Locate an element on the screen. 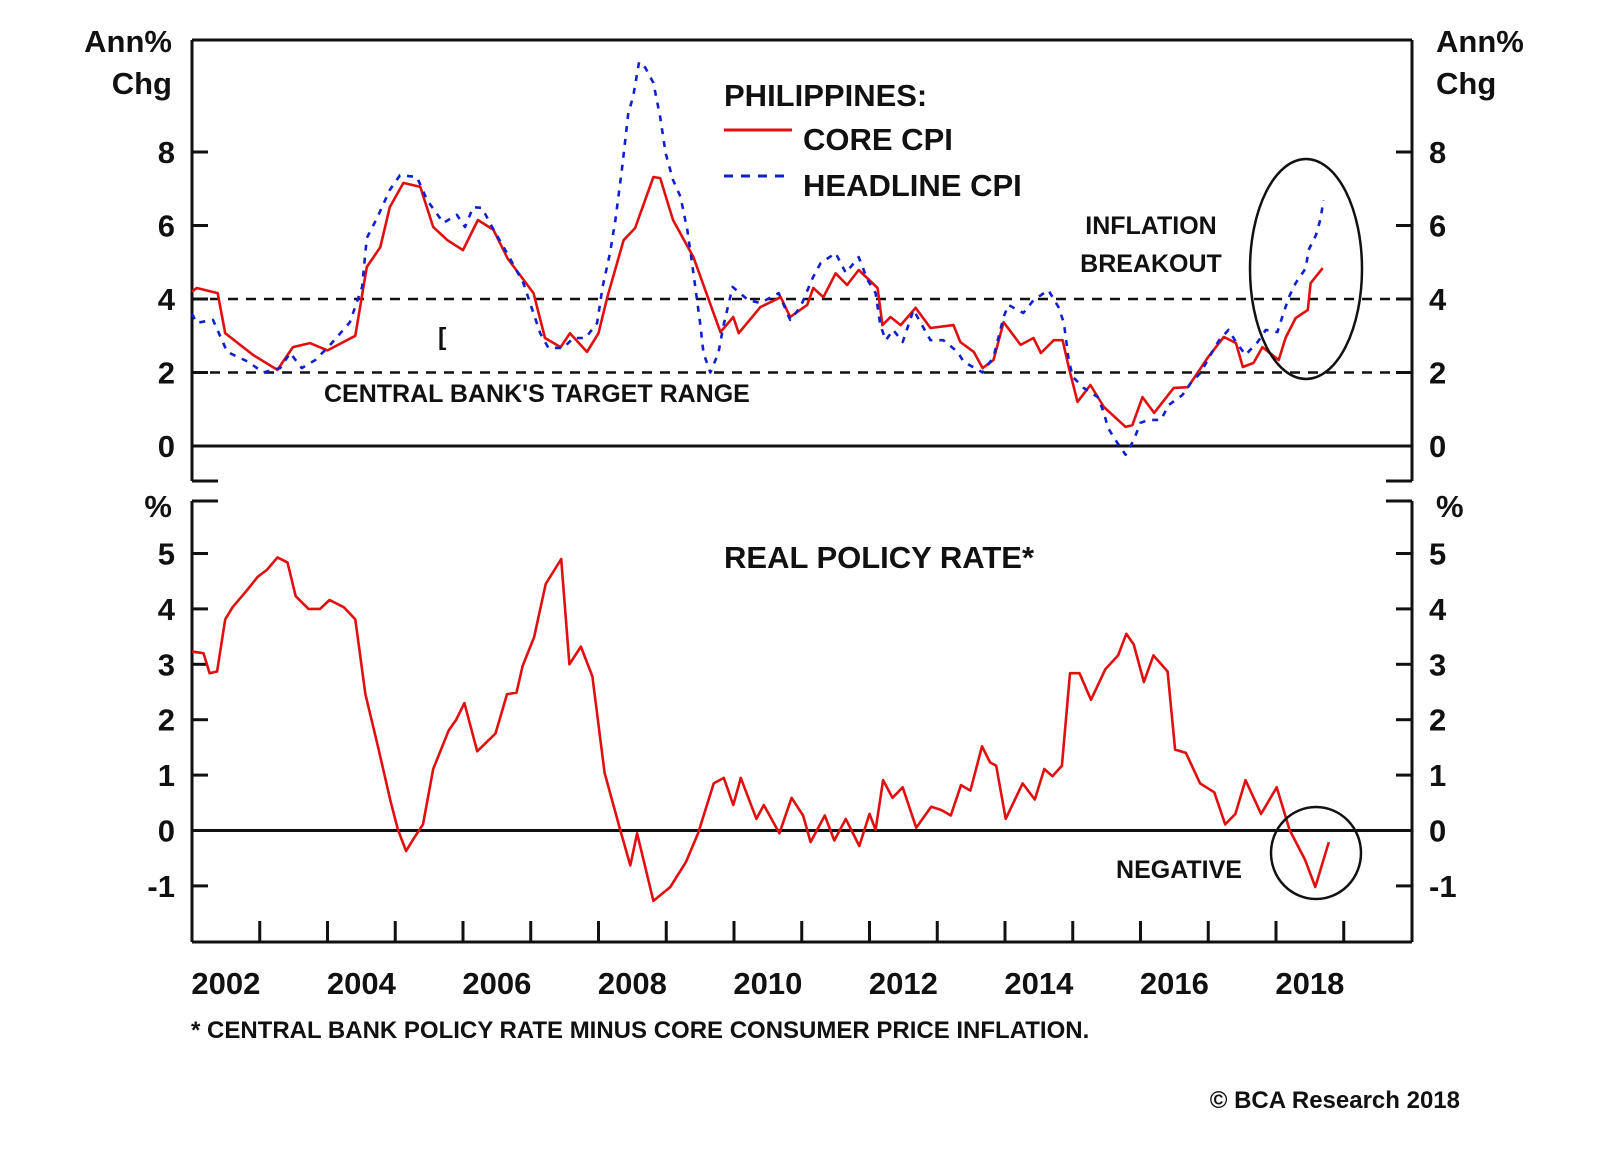 This screenshot has width=1600, height=1152. x-tick-label: 2016 is located at coordinates (1174, 983).